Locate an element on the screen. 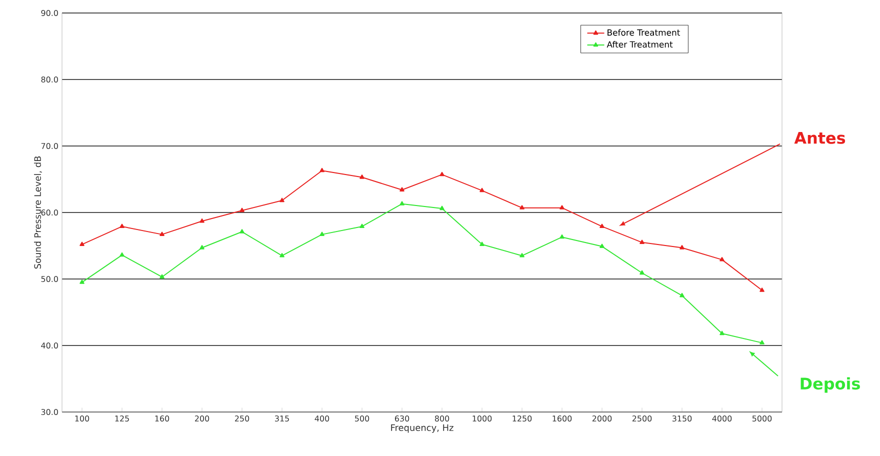  y-axis-title: Sound Pressure Level, dB is located at coordinates (38, 212).